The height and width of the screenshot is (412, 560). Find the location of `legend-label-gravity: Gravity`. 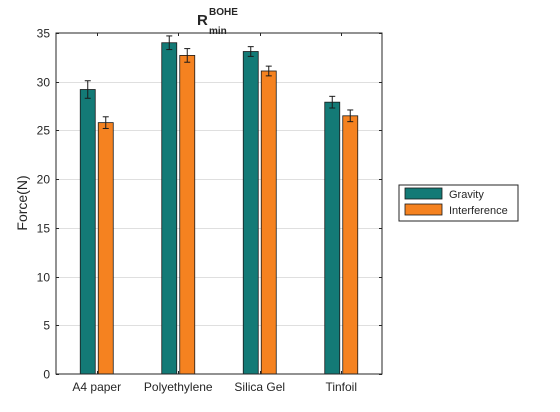

legend-label-gravity: Gravity is located at coordinates (466, 195).